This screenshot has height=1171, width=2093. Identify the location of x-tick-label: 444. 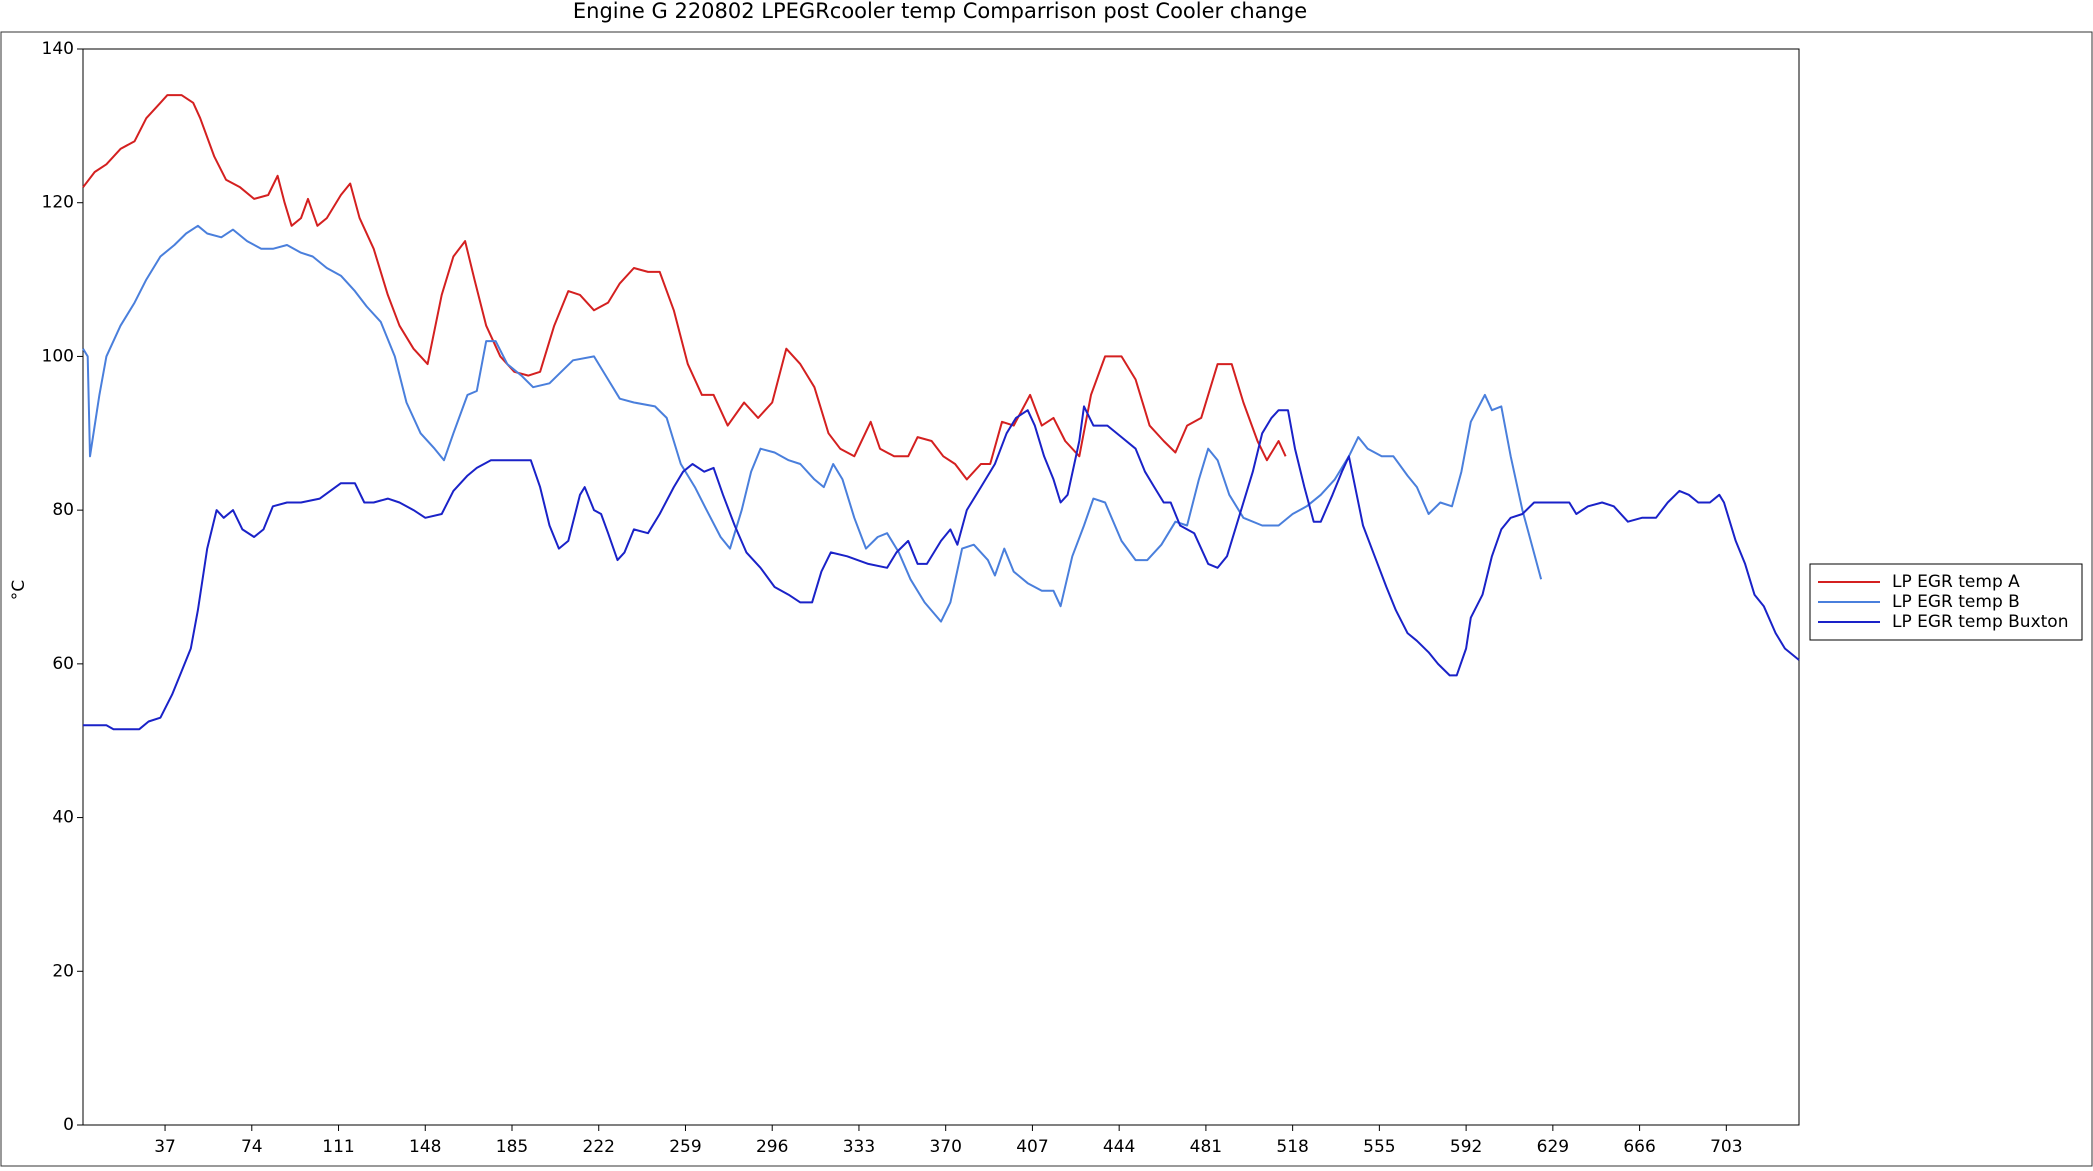
(1119, 1147).